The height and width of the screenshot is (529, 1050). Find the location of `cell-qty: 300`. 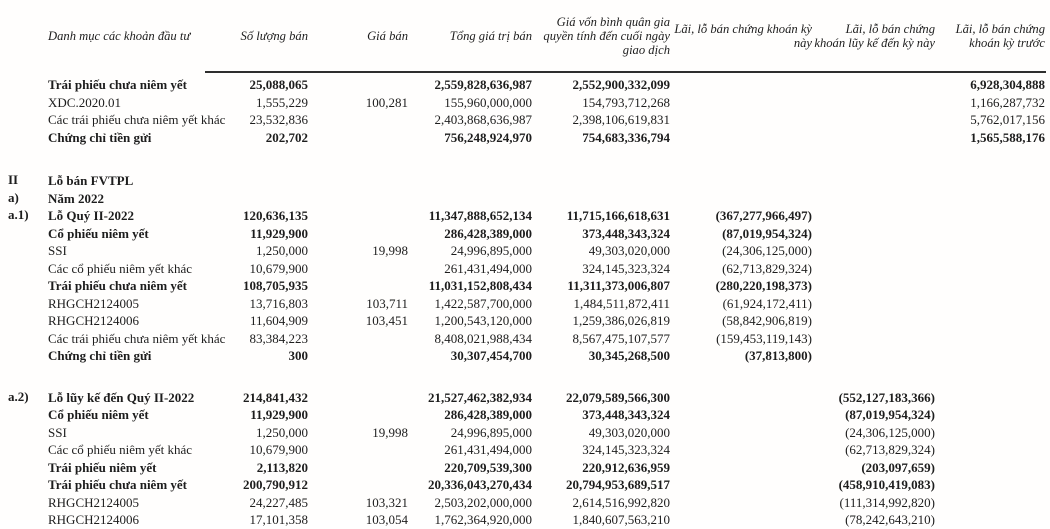

cell-qty: 300 is located at coordinates (298, 355).